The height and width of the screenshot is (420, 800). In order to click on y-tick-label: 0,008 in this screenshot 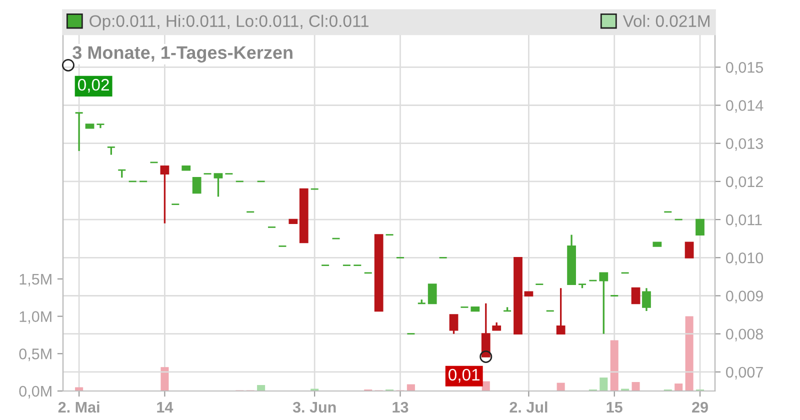, I will do `click(744, 335)`.